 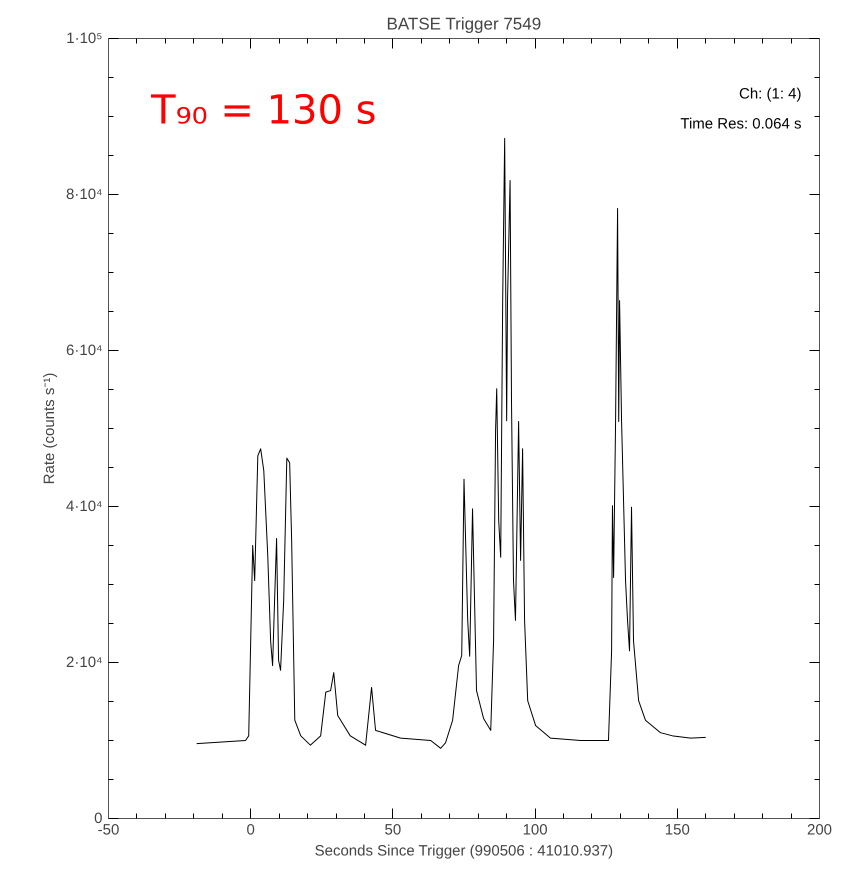 I want to click on y-tick-label: 1·10⁵, so click(x=84, y=38).